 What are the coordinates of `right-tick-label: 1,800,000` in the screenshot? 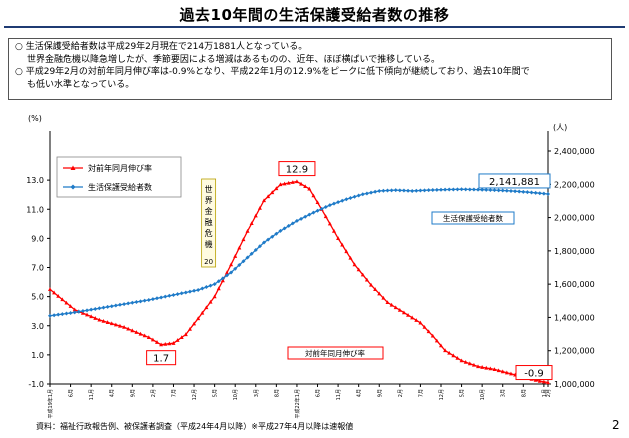 It's located at (574, 251).